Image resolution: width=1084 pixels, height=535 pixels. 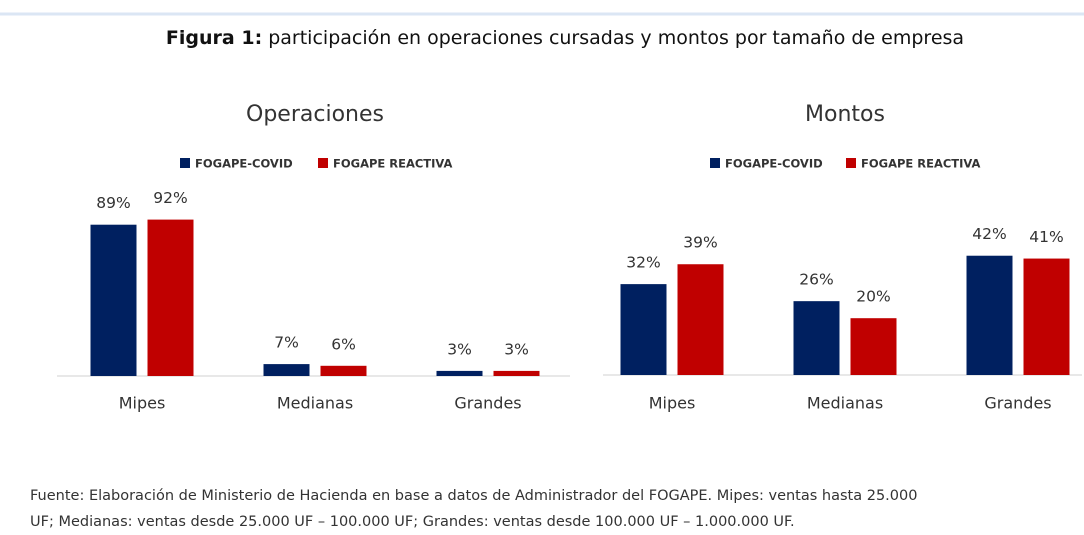 What do you see at coordinates (170, 198) in the screenshot?
I see `data-label: 92%` at bounding box center [170, 198].